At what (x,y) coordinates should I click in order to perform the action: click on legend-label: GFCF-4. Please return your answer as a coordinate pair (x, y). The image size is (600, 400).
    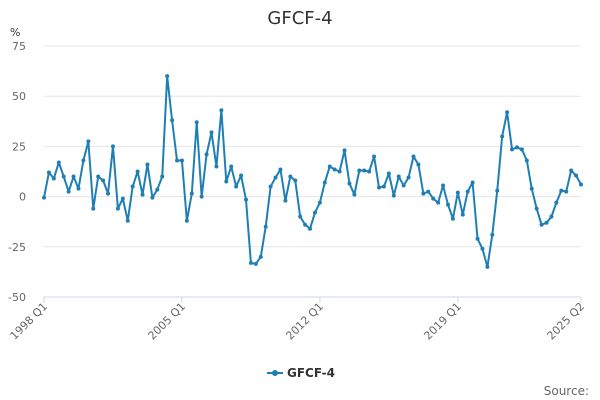
    Looking at the image, I should click on (311, 373).